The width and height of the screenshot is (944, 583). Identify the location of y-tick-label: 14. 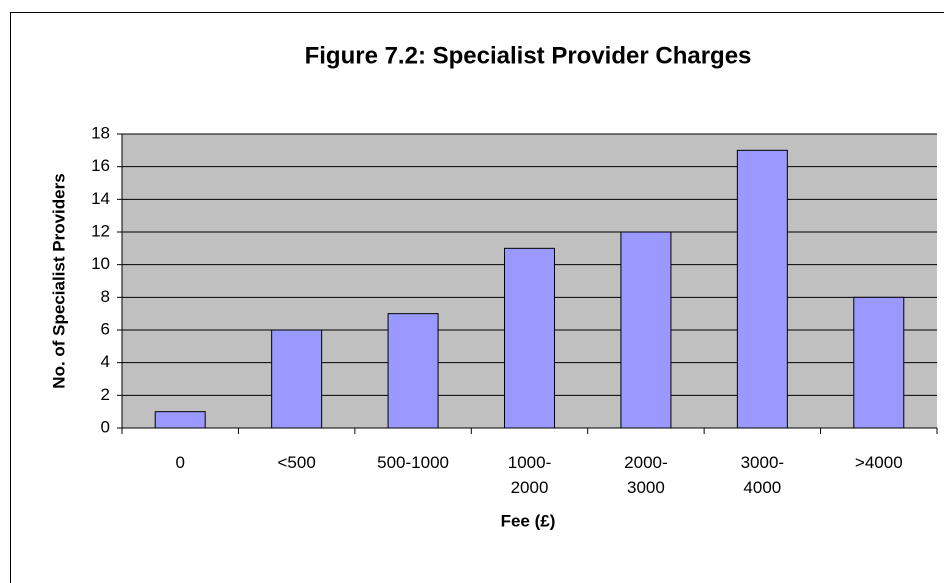
(100, 198).